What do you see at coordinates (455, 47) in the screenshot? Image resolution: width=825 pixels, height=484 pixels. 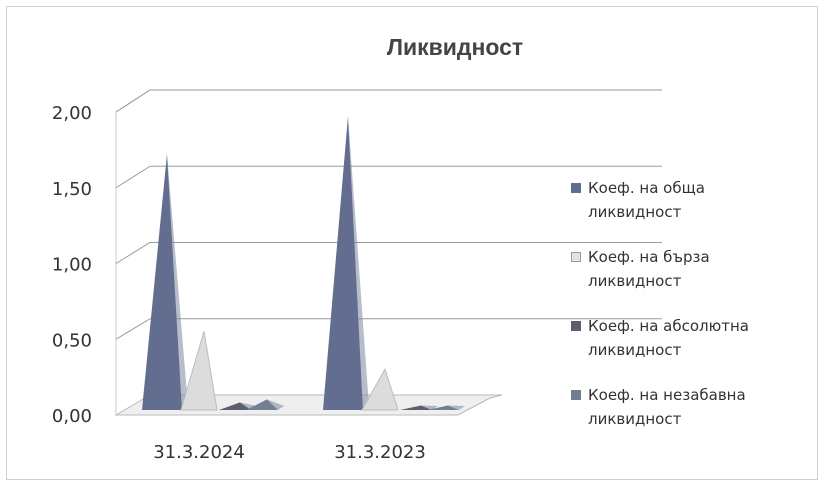 I see `chart-title: Ликвидност` at bounding box center [455, 47].